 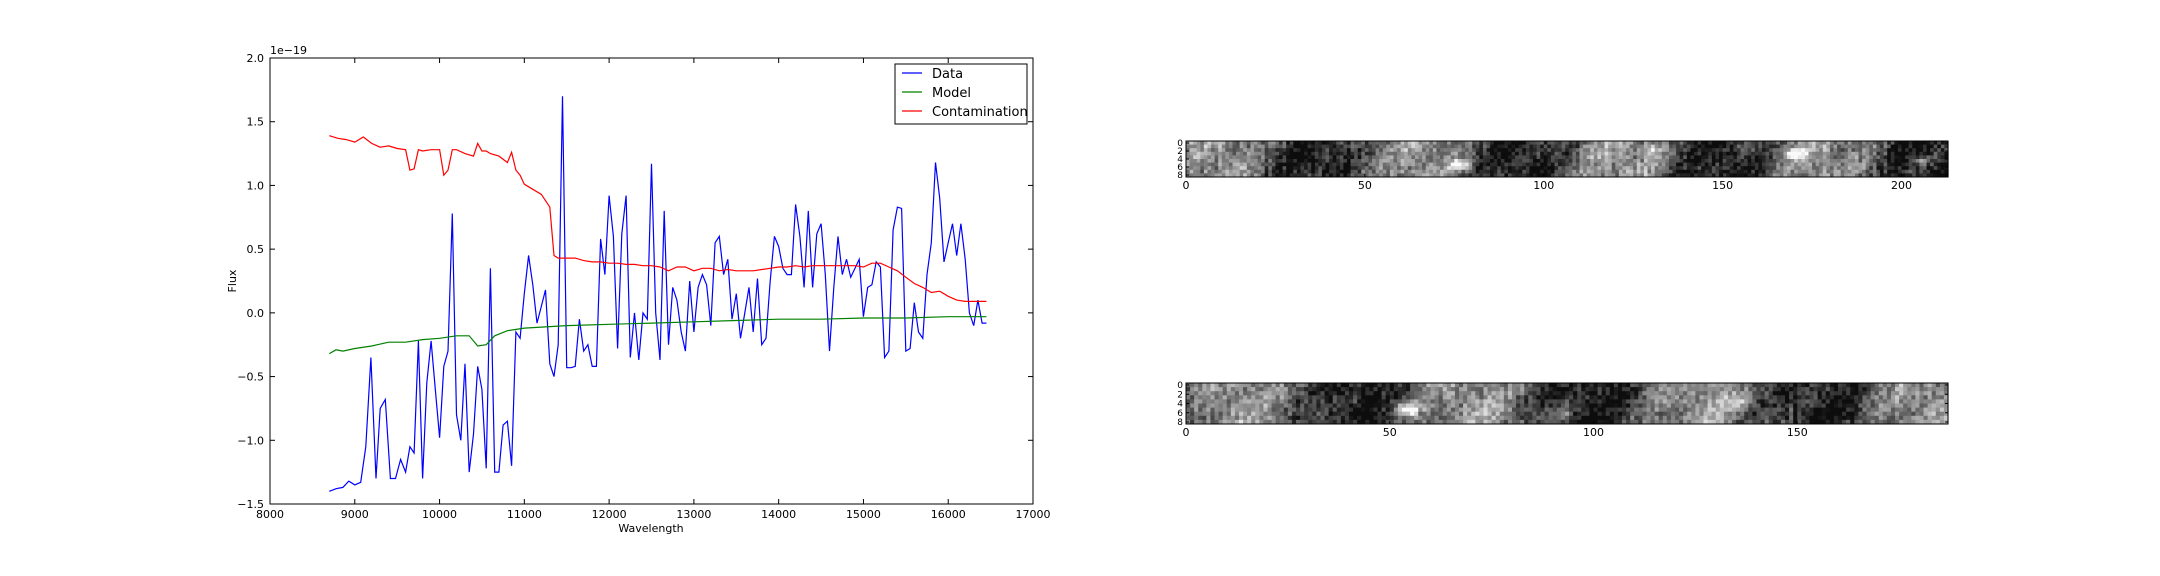 I want to click on x-tick-label: 12000, so click(x=609, y=514).